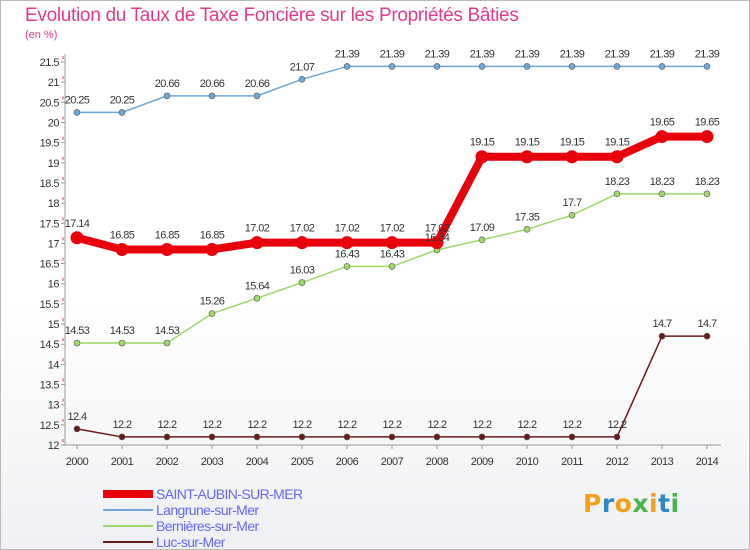 The width and height of the screenshot is (750, 550). What do you see at coordinates (482, 462) in the screenshot?
I see `x-tick-label: 2009` at bounding box center [482, 462].